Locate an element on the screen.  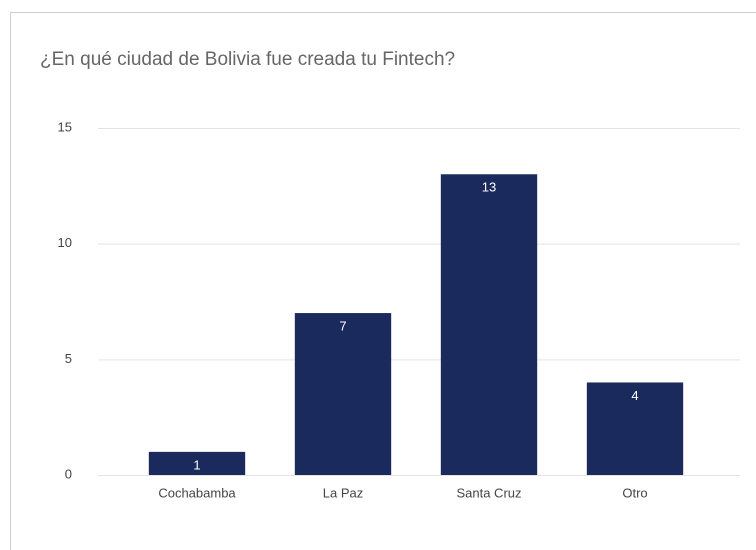
data-label: 1 is located at coordinates (196, 464).